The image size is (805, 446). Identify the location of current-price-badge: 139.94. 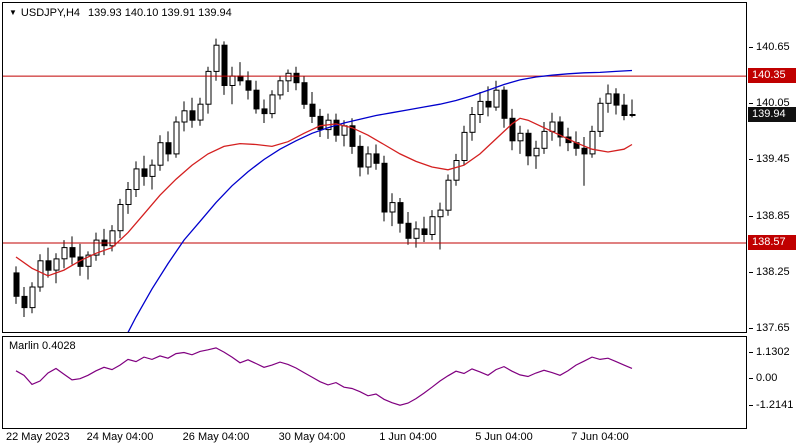
(772, 114).